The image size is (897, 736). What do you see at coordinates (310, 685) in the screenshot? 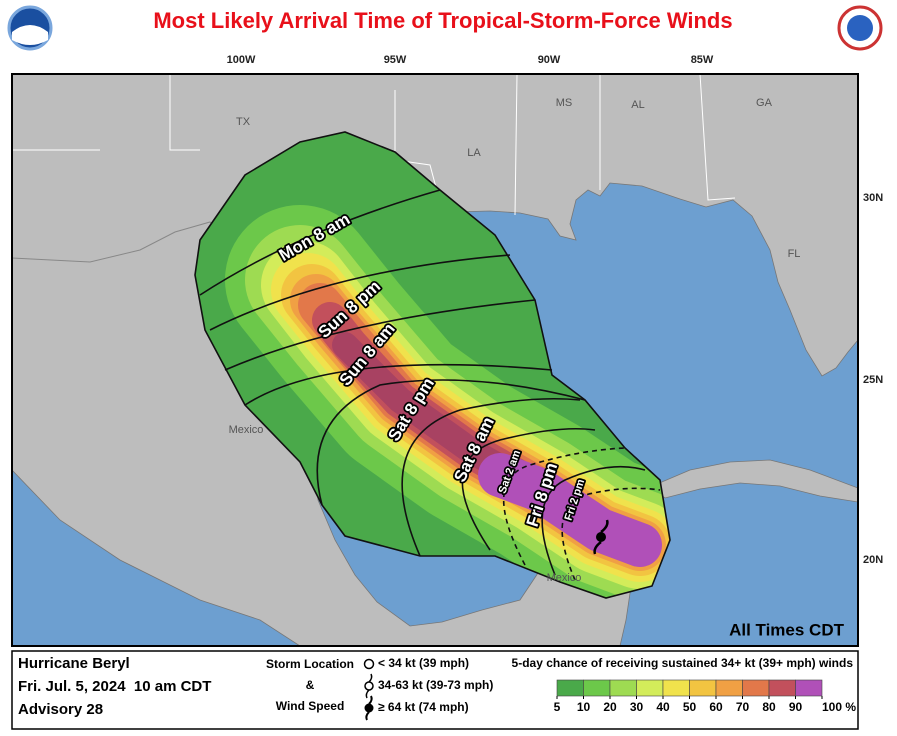
I see `key-title: &` at bounding box center [310, 685].